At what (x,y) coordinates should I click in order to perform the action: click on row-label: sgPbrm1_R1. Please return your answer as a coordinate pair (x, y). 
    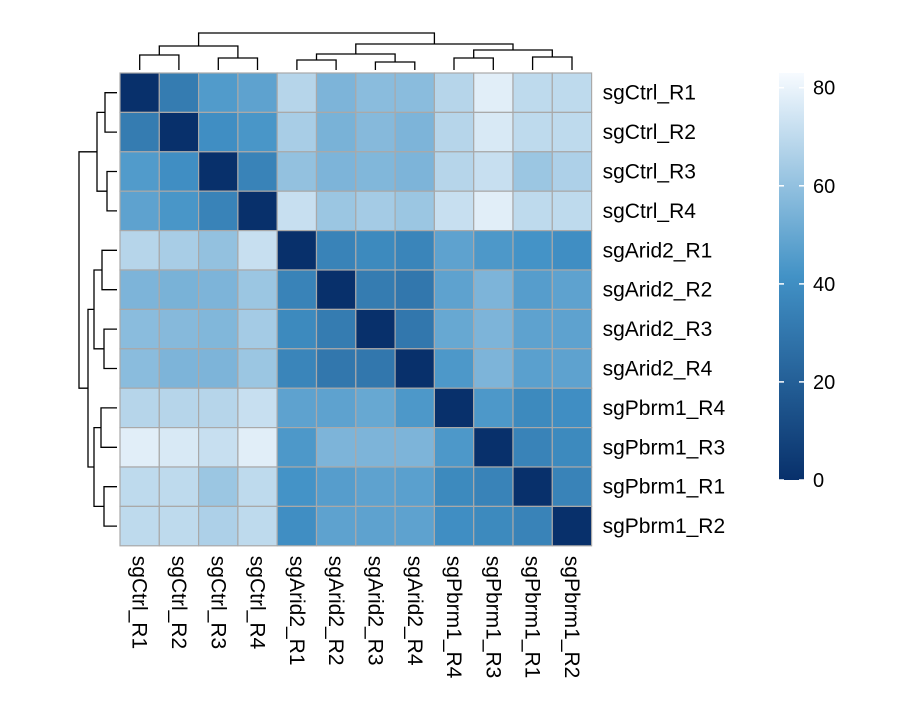
    Looking at the image, I should click on (664, 487).